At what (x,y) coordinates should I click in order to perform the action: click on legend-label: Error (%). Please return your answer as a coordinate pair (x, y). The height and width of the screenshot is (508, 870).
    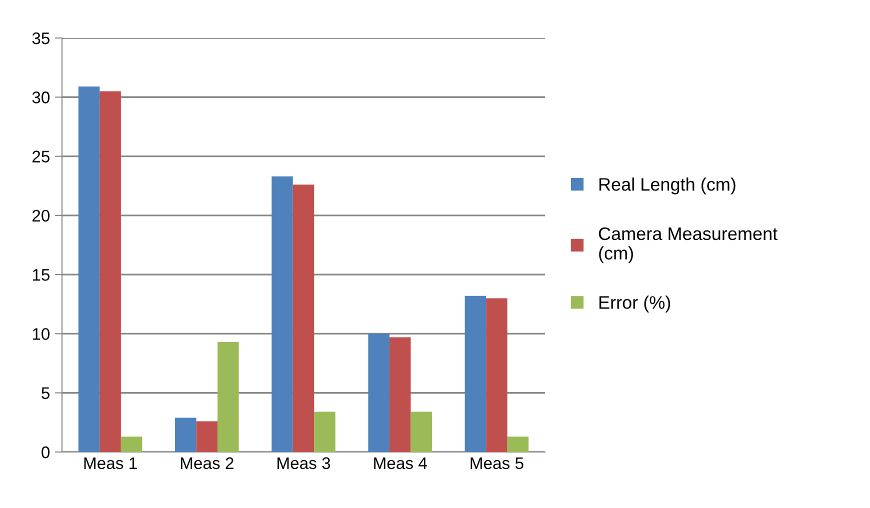
    Looking at the image, I should click on (634, 304).